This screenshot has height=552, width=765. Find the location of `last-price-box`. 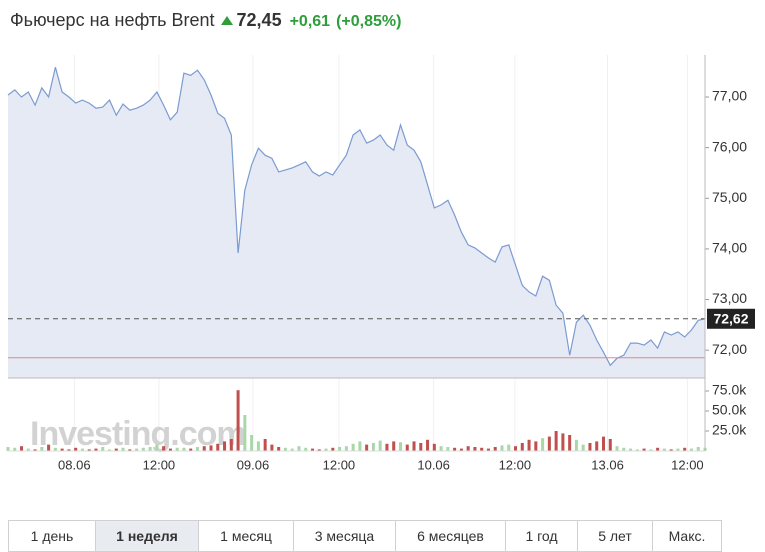

last-price-box is located at coordinates (731, 318).